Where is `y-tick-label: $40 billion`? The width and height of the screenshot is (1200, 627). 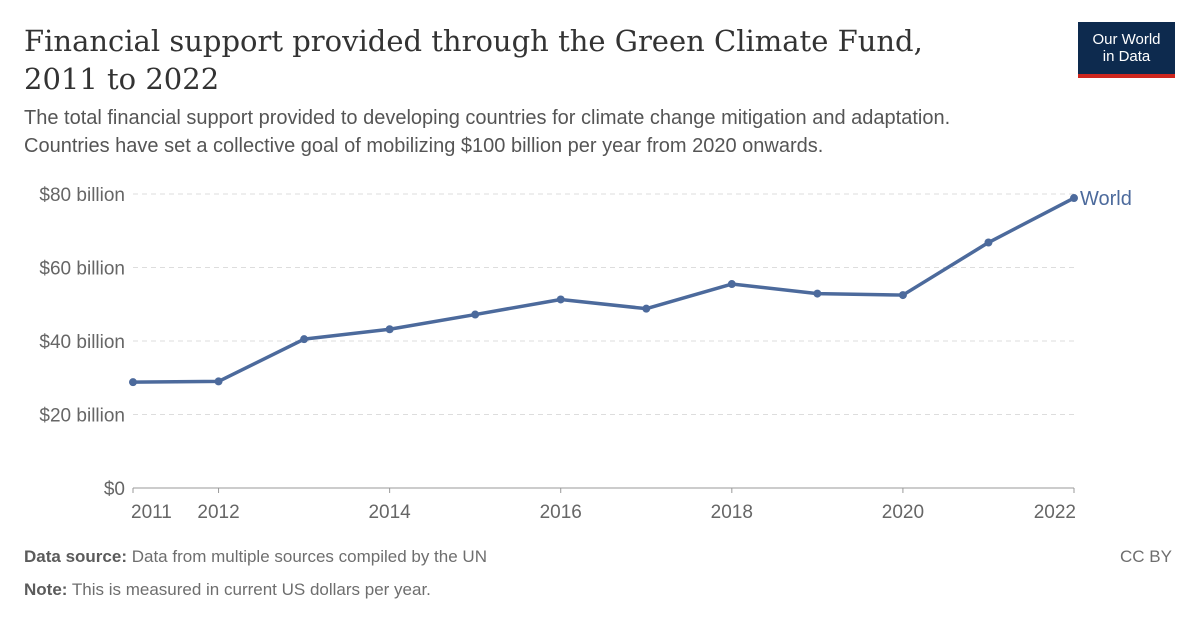
y-tick-label: $40 billion is located at coordinates (82, 342).